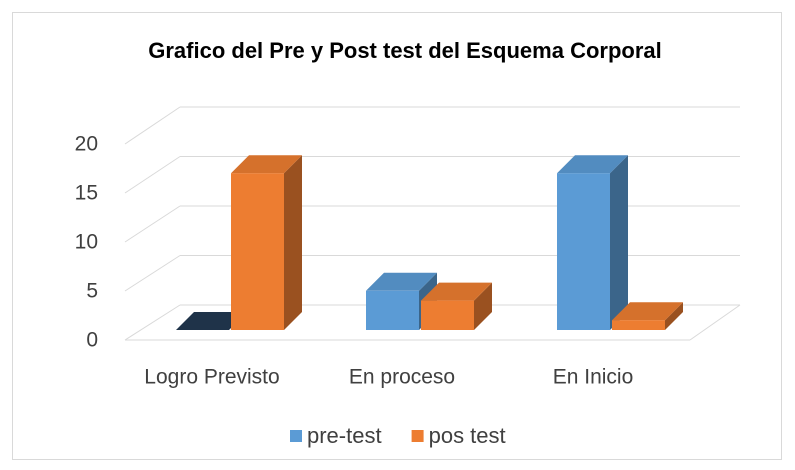 The height and width of the screenshot is (470, 795). I want to click on y-tick-label: 0, so click(92, 340).